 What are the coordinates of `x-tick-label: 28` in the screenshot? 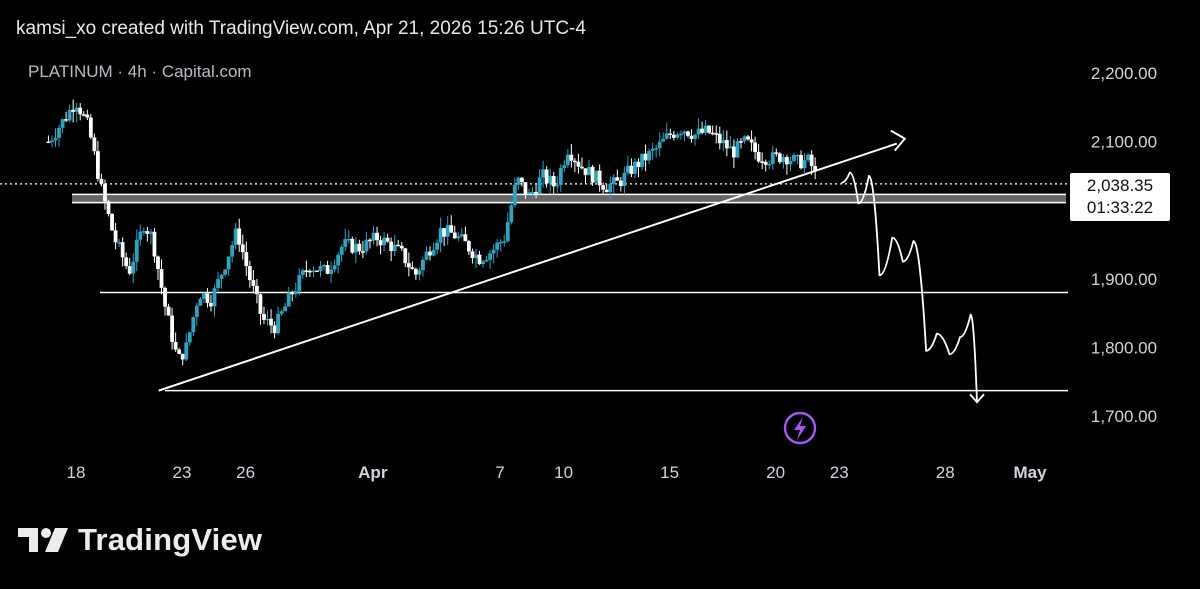 It's located at (945, 472).